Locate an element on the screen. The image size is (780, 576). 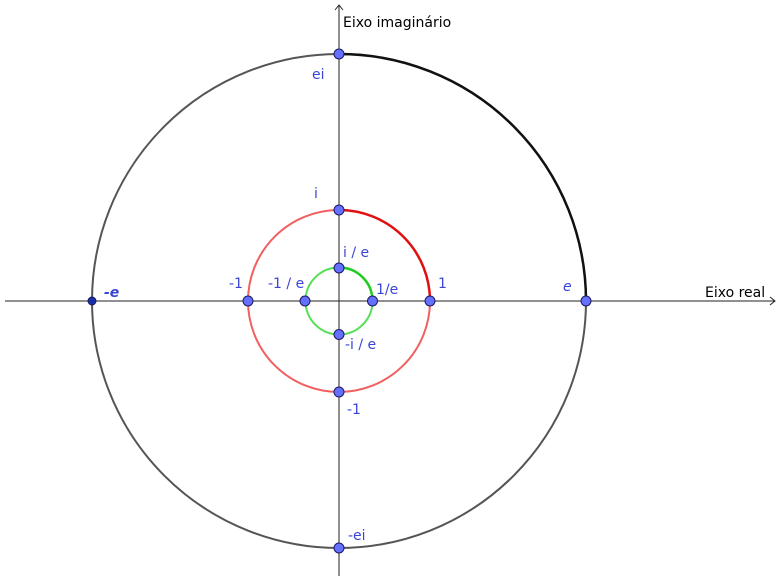
point-label: e is located at coordinates (567, 287).